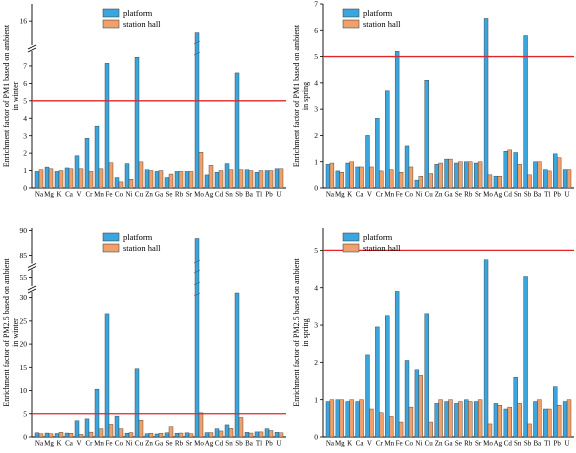  Describe the element at coordinates (316, 135) in the screenshot. I see `y-tick-label: 2` at that location.